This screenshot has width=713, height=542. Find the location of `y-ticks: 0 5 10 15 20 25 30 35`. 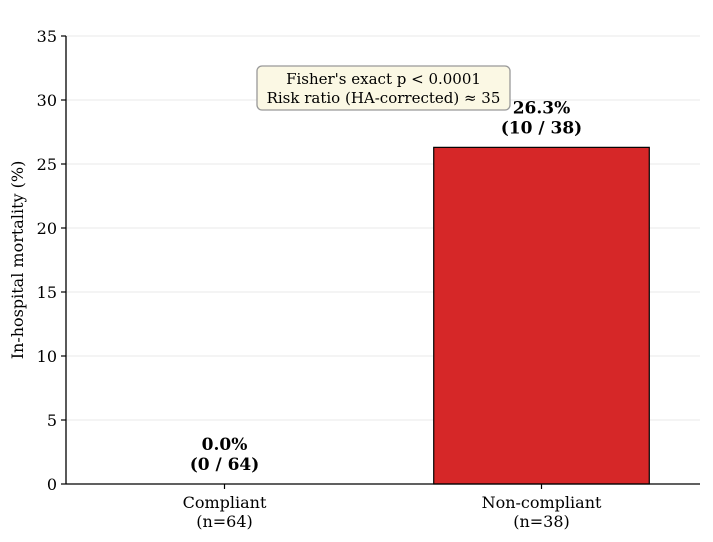

y-ticks: 0 5 10 15 20 25 30 35 is located at coordinates (51, 260).